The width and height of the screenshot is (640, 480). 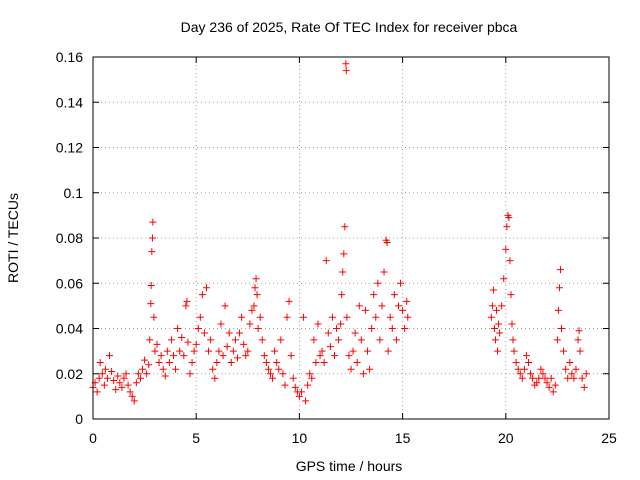 What do you see at coordinates (13, 238) in the screenshot?
I see `y-axis-label: ROTI / TECUs` at bounding box center [13, 238].